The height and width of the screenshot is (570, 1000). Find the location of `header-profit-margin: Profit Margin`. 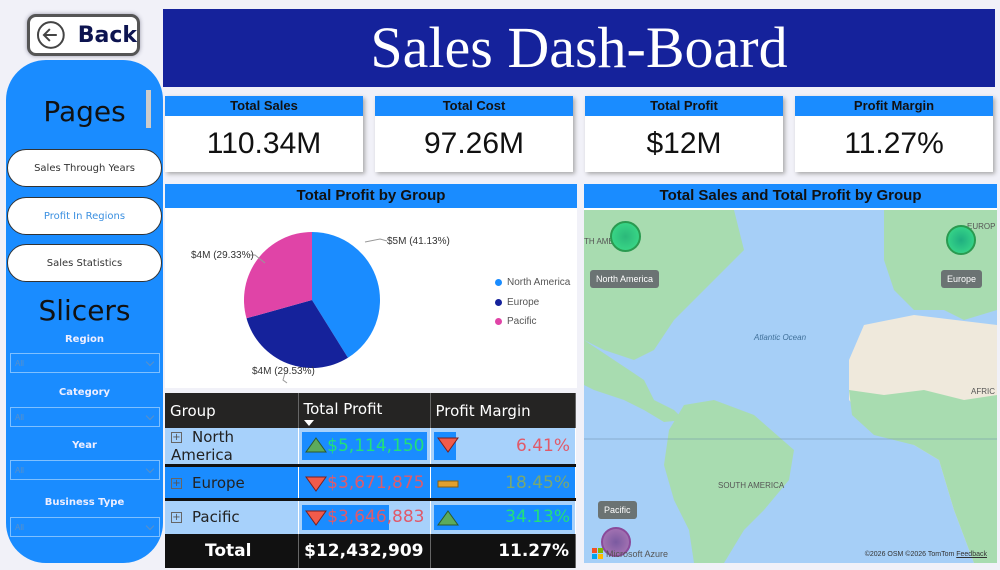

header-profit-margin: Profit Margin is located at coordinates (503, 410).